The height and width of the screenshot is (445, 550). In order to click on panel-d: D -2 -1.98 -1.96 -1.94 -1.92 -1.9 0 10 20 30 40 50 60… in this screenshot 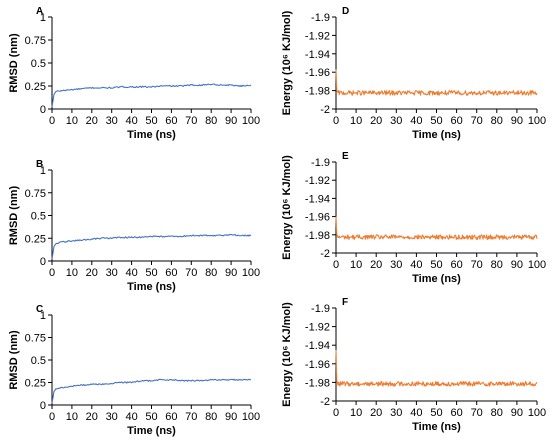, I will do `click(413, 73)`.